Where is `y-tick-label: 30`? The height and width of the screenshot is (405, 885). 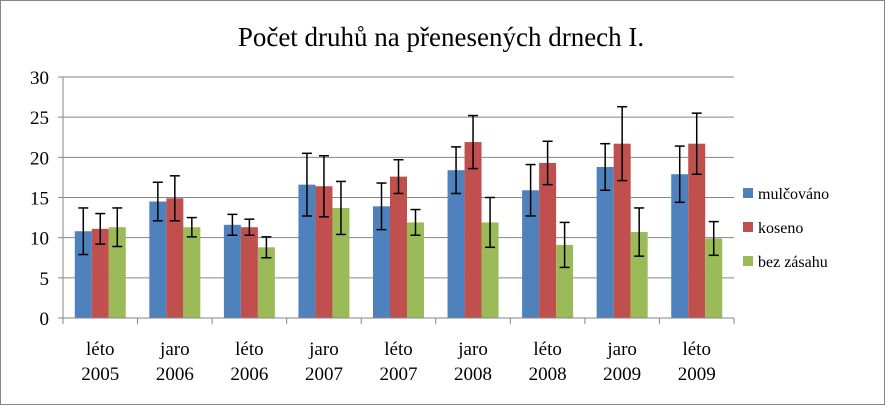 y-tick-label: 30 is located at coordinates (39, 78).